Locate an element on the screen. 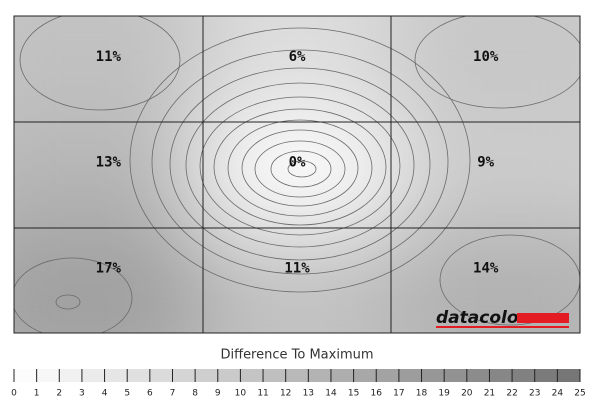  legend-tick-label: 0 is located at coordinates (14, 394).